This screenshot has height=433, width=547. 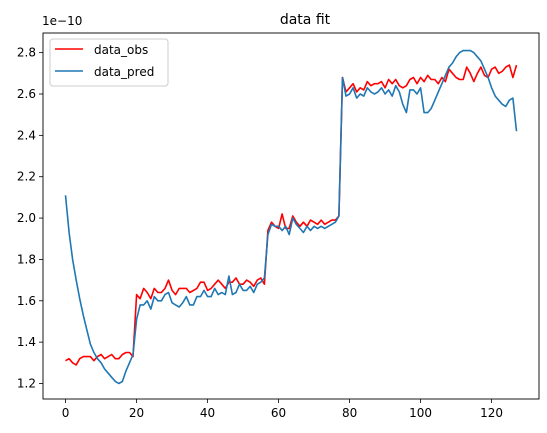 I want to click on x-tick-label: 100, so click(x=420, y=413).